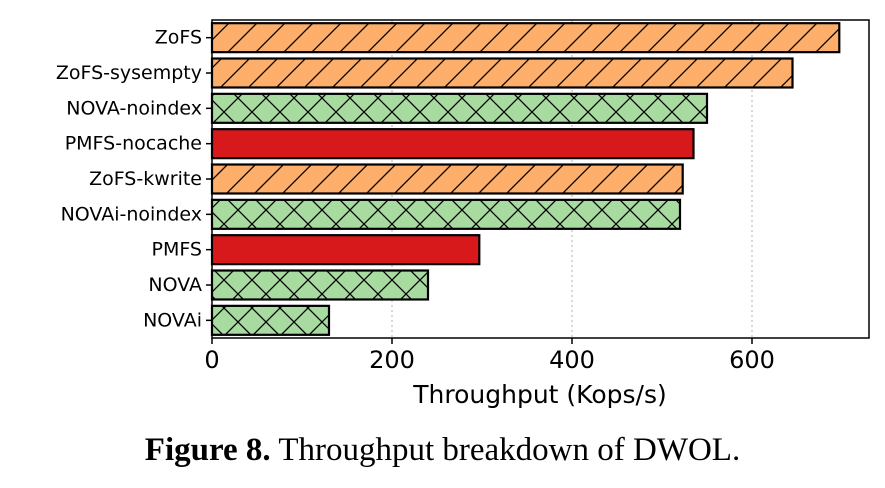  Describe the element at coordinates (129, 73) in the screenshot. I see `y-tick-label: ZoFS-sysempty` at that location.